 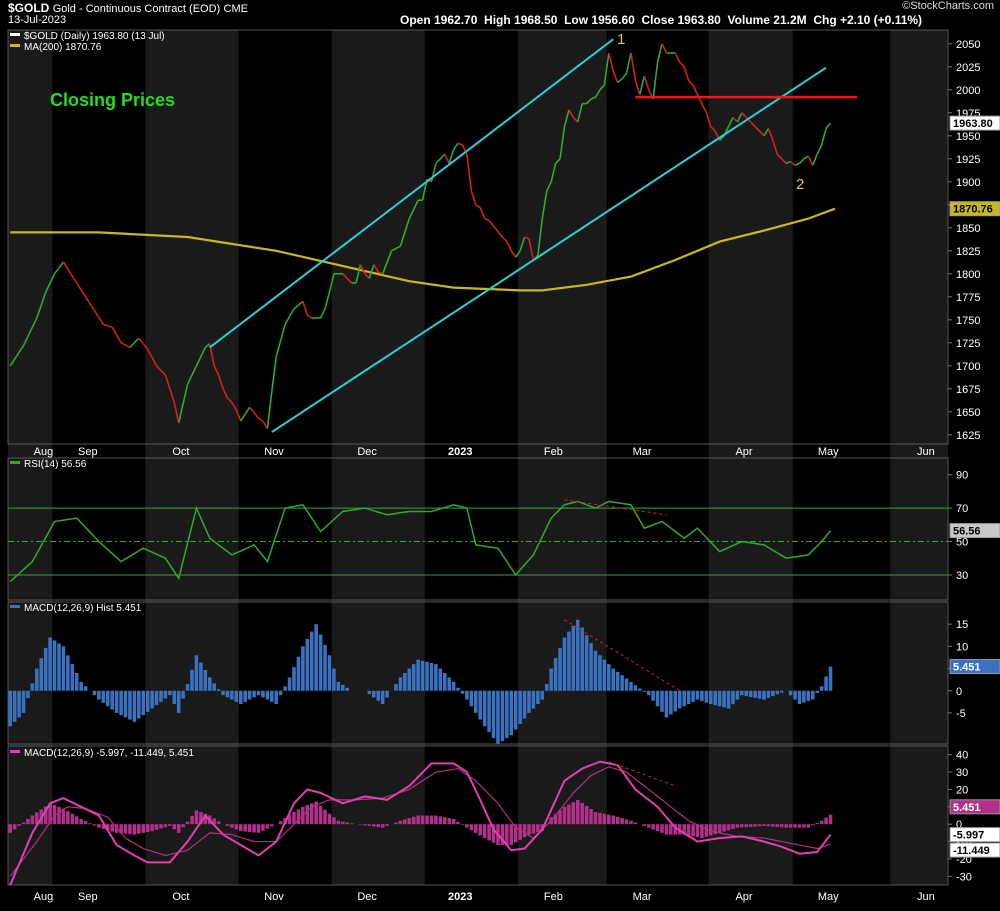 What do you see at coordinates (968, 160) in the screenshot?
I see `y-tick-label: 1925` at bounding box center [968, 160].